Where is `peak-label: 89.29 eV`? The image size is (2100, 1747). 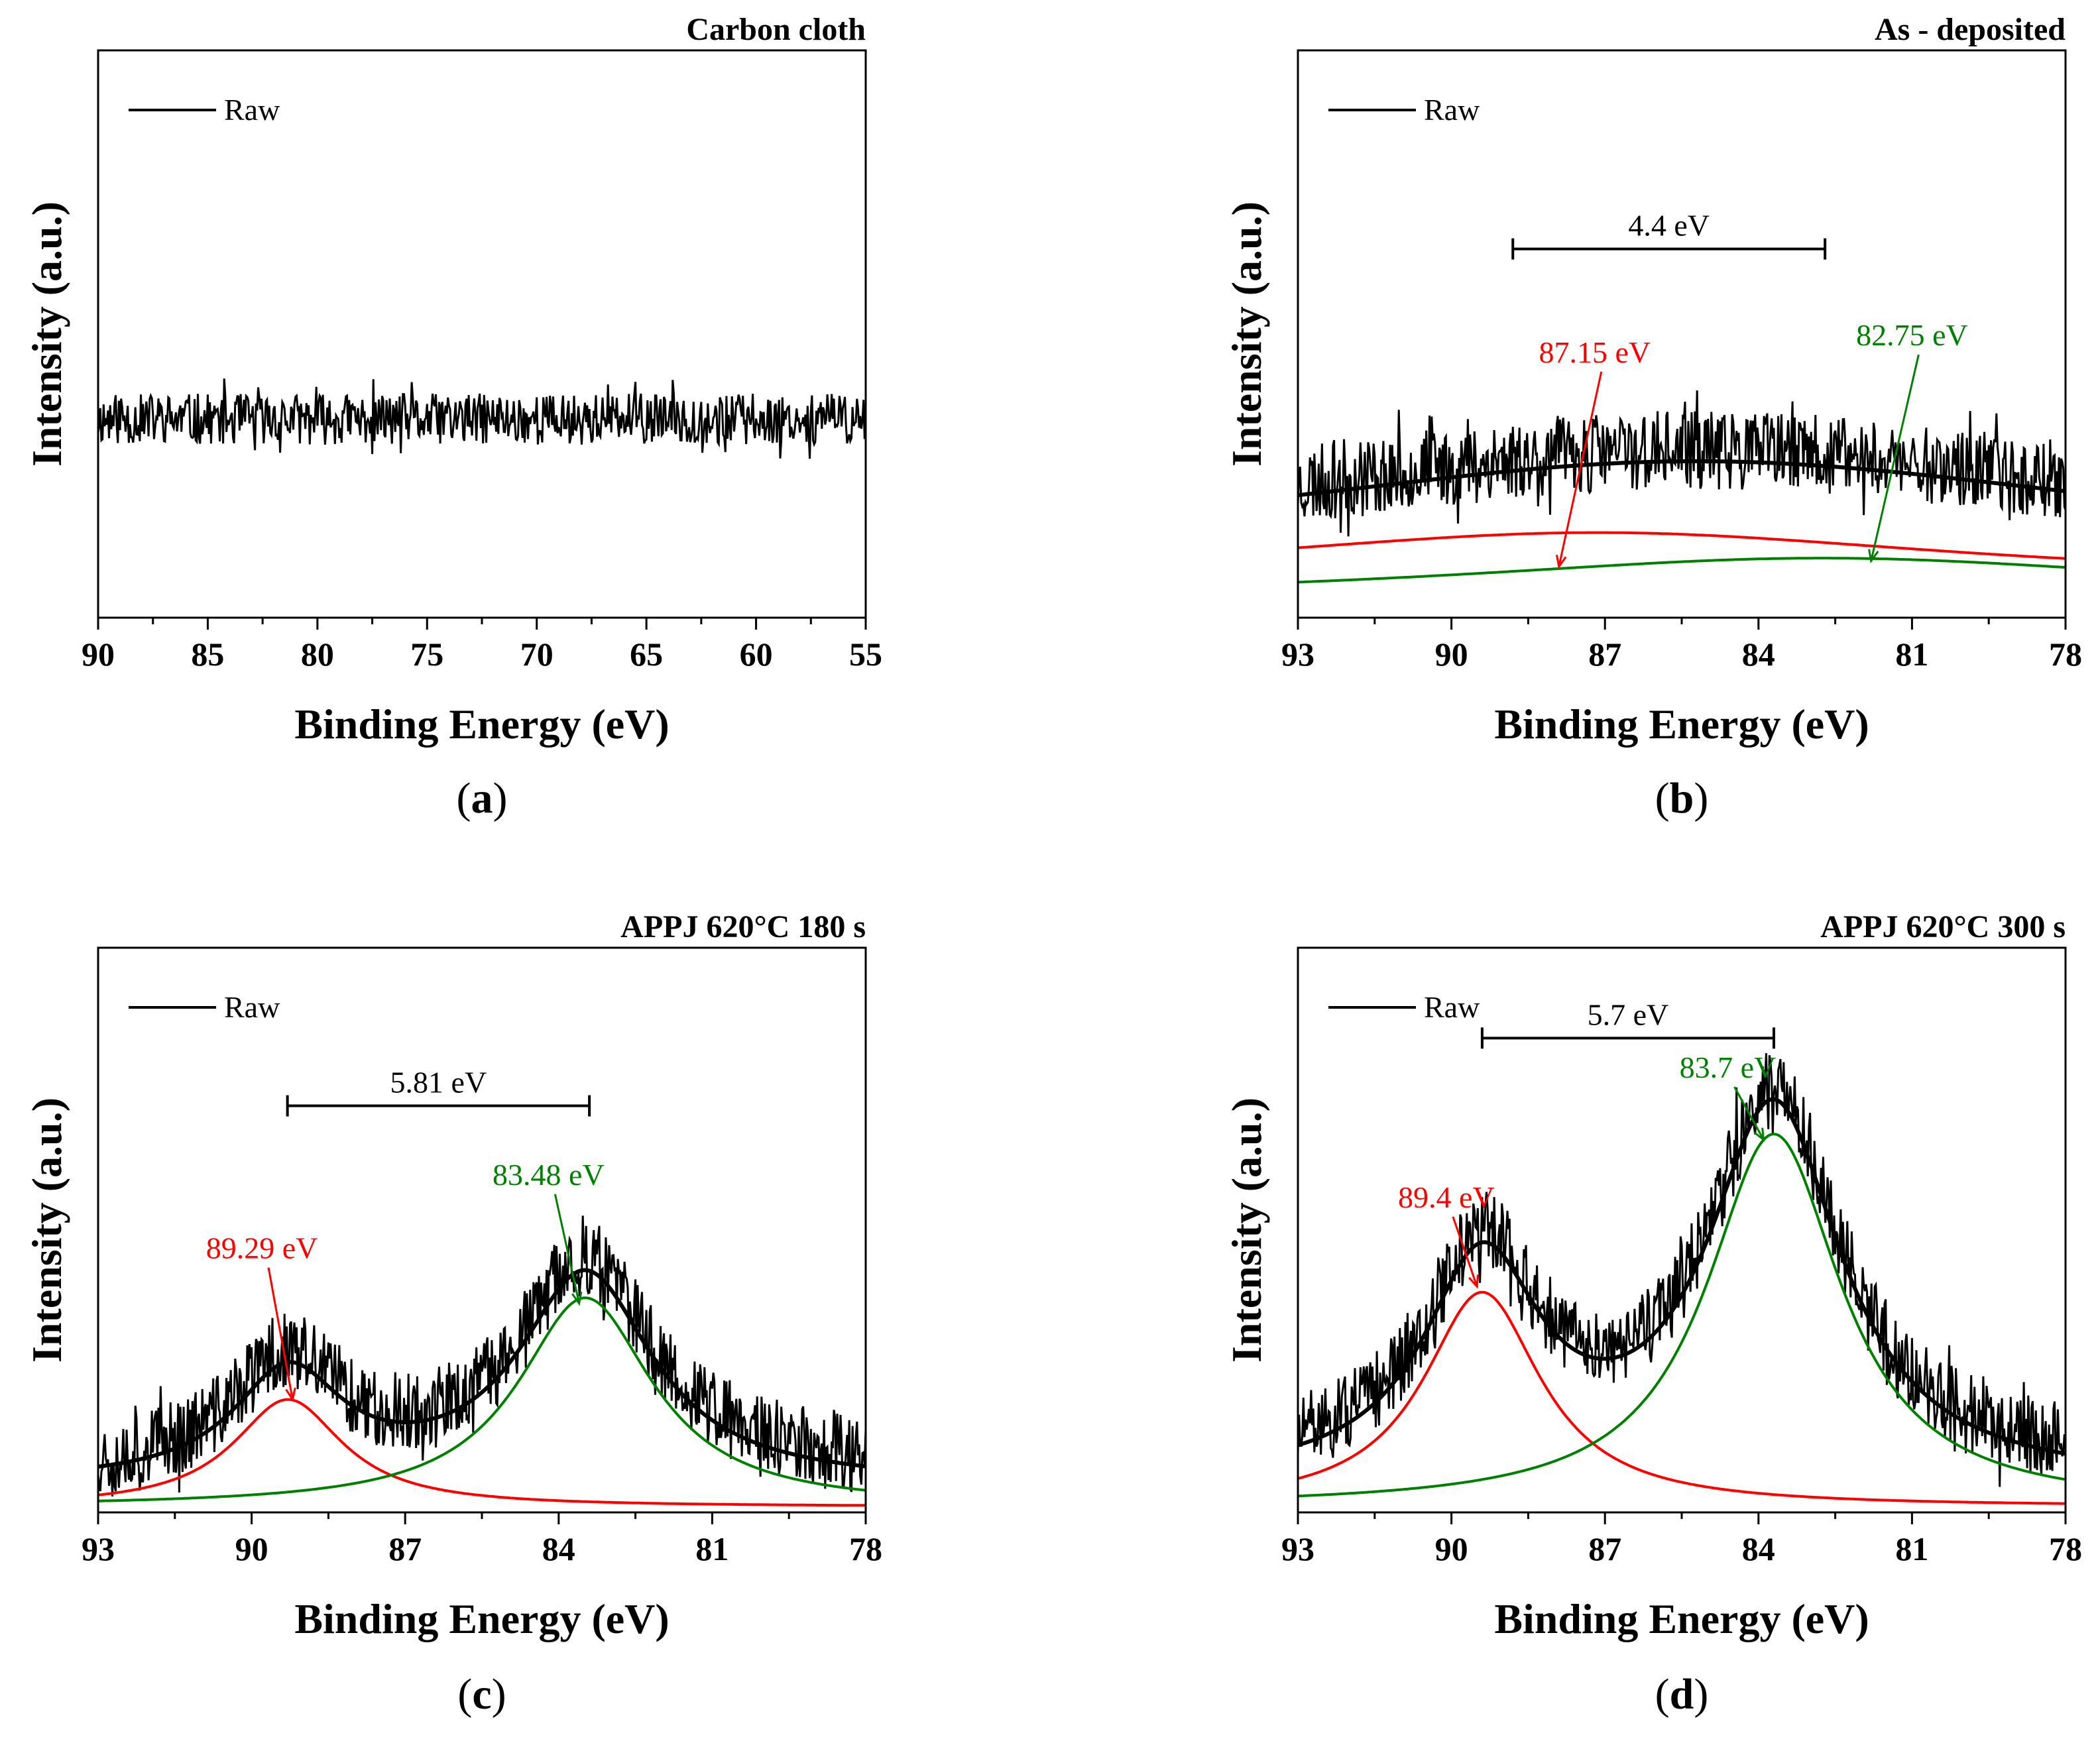 peak-label: 89.29 eV is located at coordinates (262, 1248).